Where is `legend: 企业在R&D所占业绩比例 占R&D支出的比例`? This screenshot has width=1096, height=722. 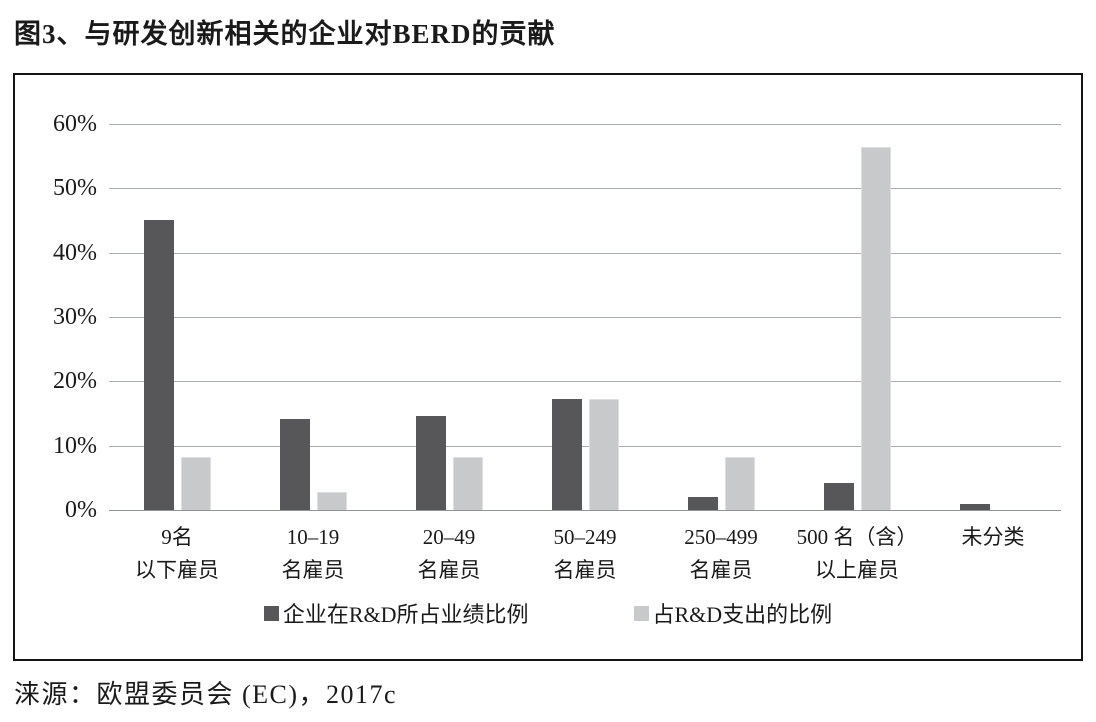 legend: 企业在R&D所占业绩比例 占R&D支出的比例 is located at coordinates (548, 613).